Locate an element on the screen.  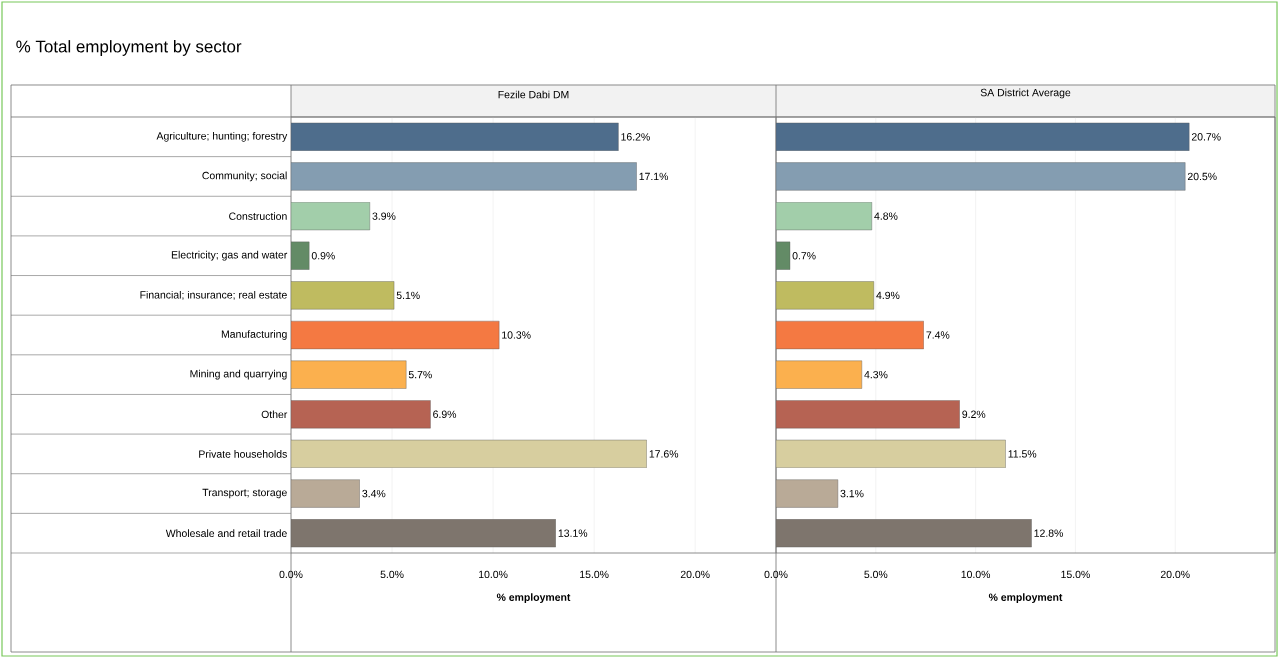
data-label: 20.7% is located at coordinates (1206, 137).